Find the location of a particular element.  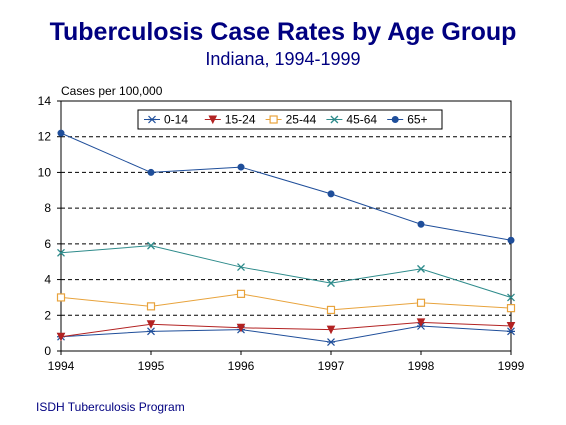

legend-label-15-24: 15-24 is located at coordinates (240, 120).